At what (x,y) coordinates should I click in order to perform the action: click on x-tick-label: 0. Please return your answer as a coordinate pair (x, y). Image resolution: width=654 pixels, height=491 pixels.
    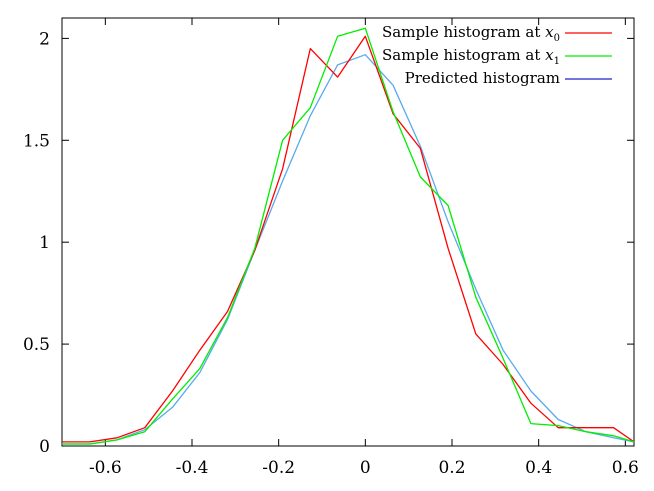
    Looking at the image, I should click on (365, 468).